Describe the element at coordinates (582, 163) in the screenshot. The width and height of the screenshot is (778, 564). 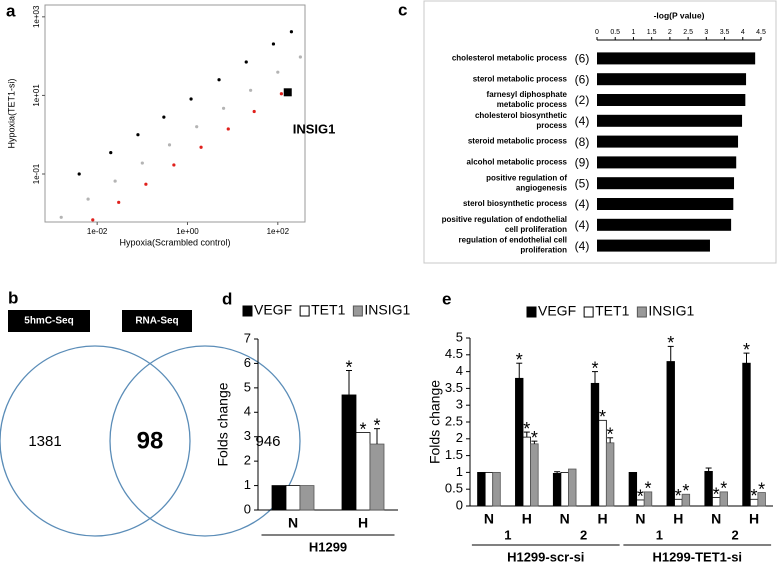
I see `gene-count: (9)` at that location.